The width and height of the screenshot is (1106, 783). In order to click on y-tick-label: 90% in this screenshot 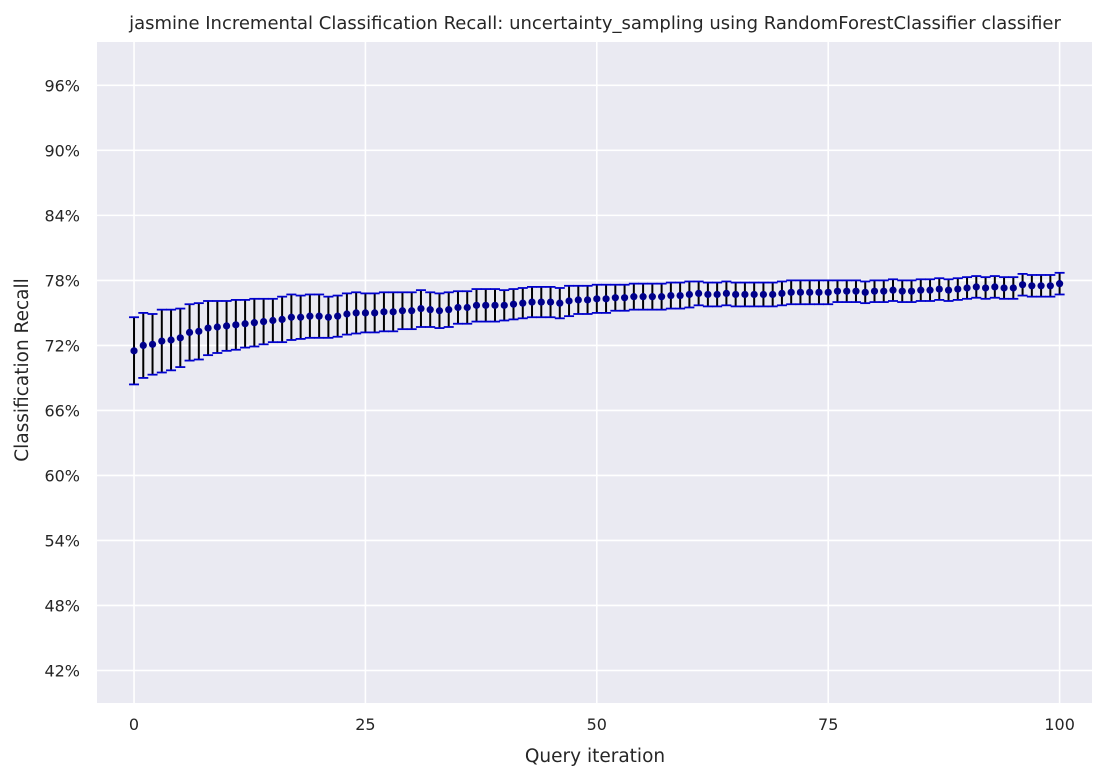, I will do `click(62, 150)`.